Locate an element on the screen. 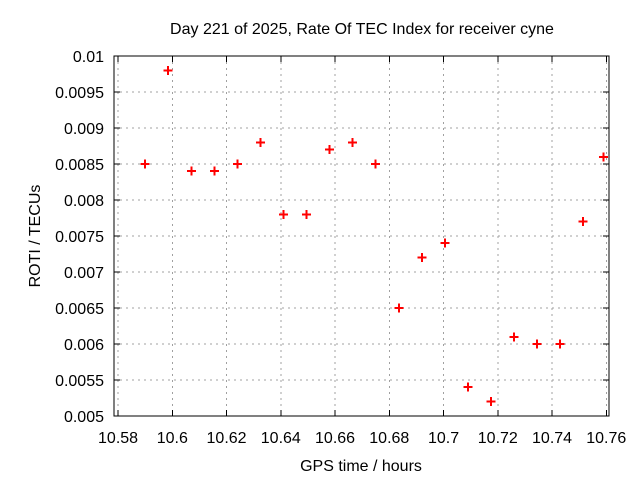 The width and height of the screenshot is (640, 480). x-tick-label: 10.76 is located at coordinates (606, 438).